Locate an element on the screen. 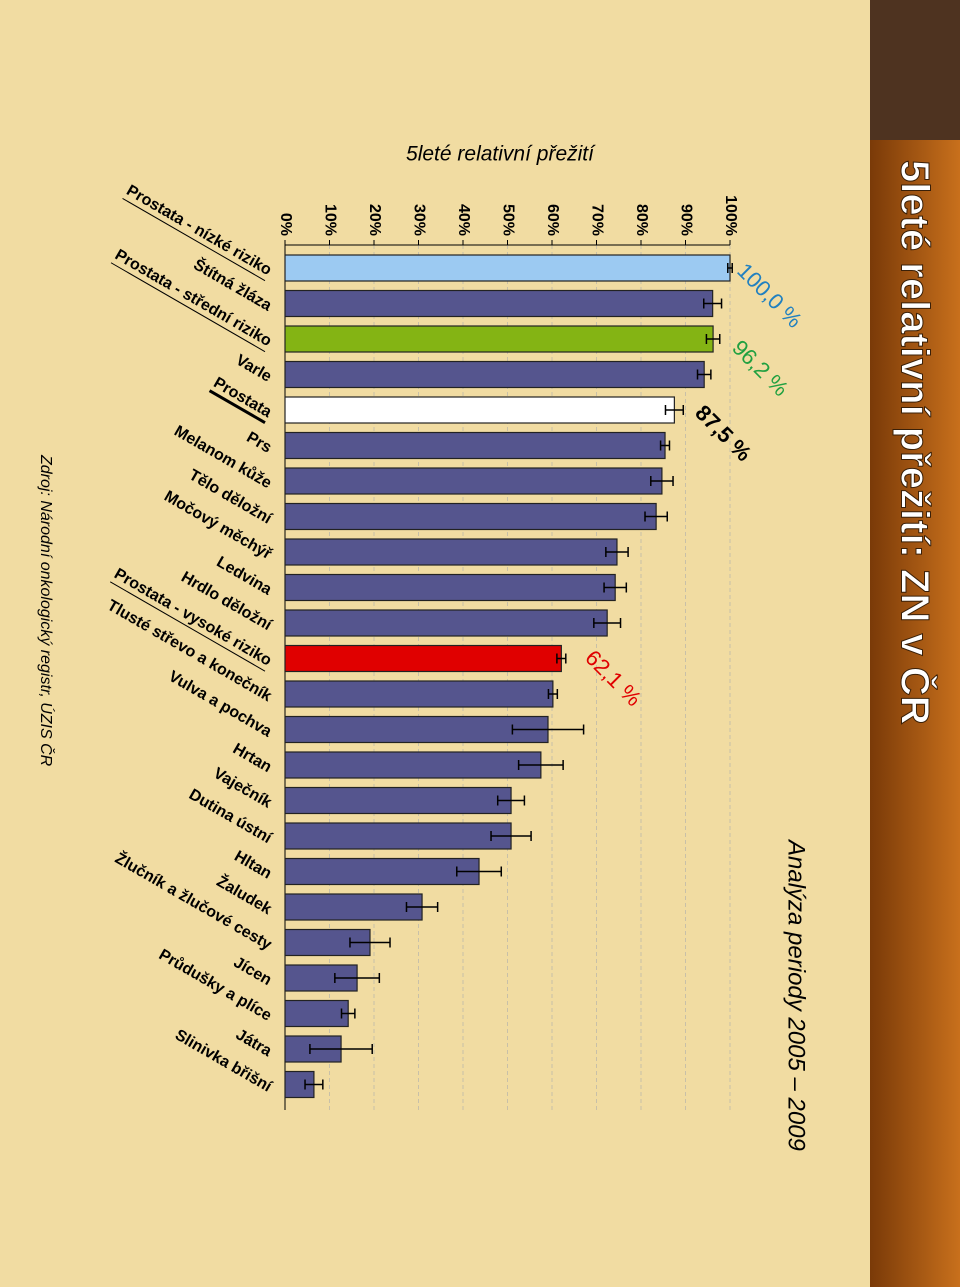 The height and width of the screenshot is (1287, 960). y-tick-label: 20% is located at coordinates (374, 220).